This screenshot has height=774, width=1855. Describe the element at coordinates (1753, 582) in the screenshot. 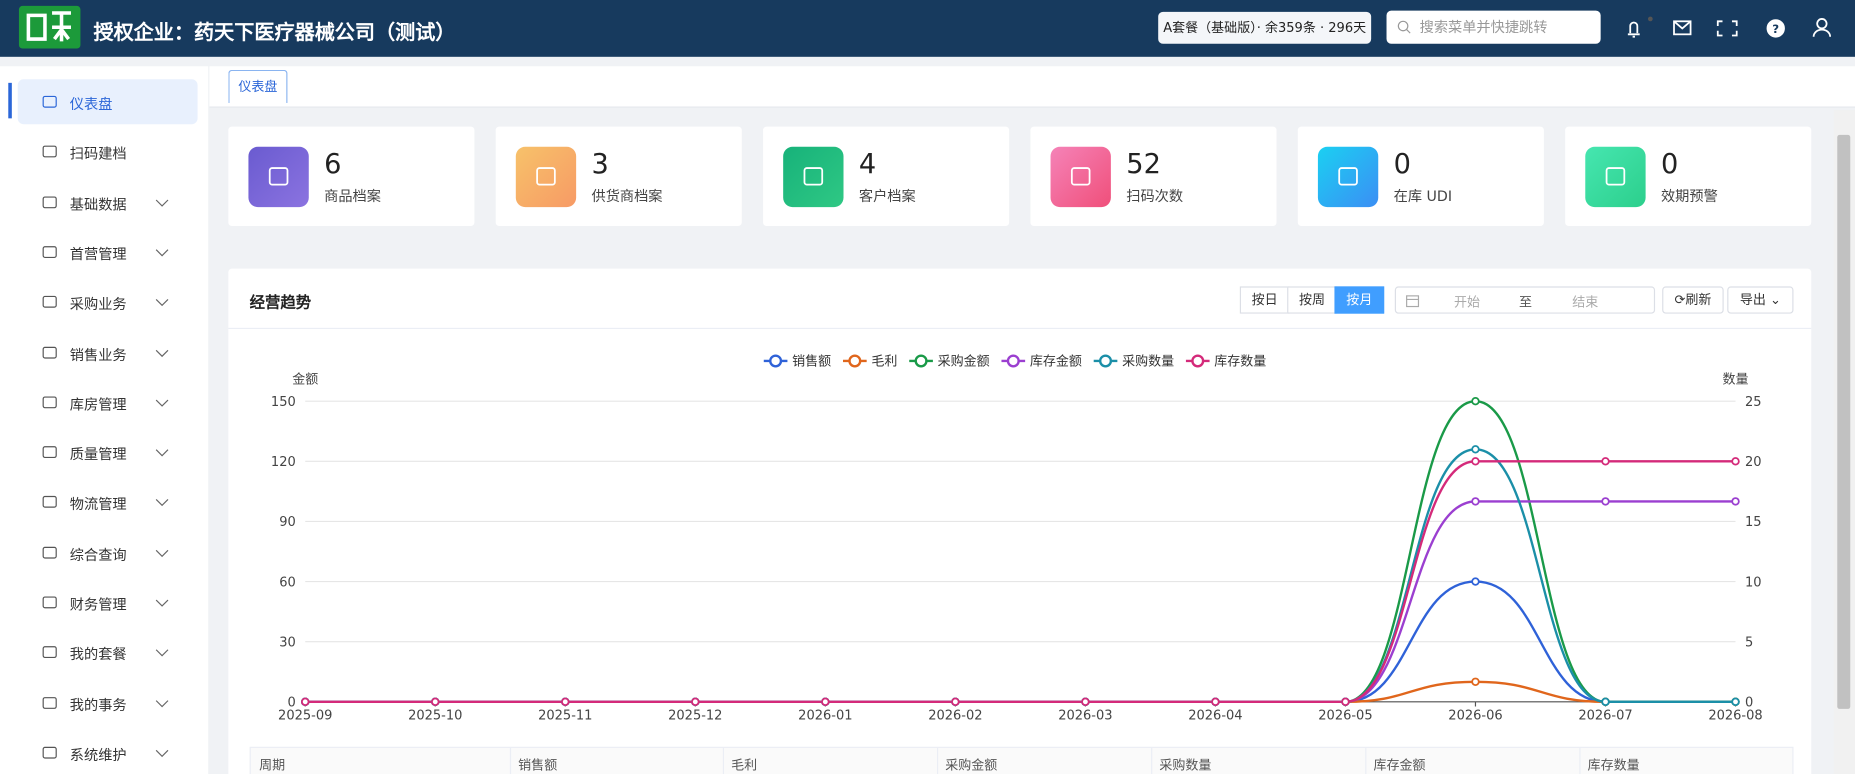

I see `y2-tick-label: 10` at that location.